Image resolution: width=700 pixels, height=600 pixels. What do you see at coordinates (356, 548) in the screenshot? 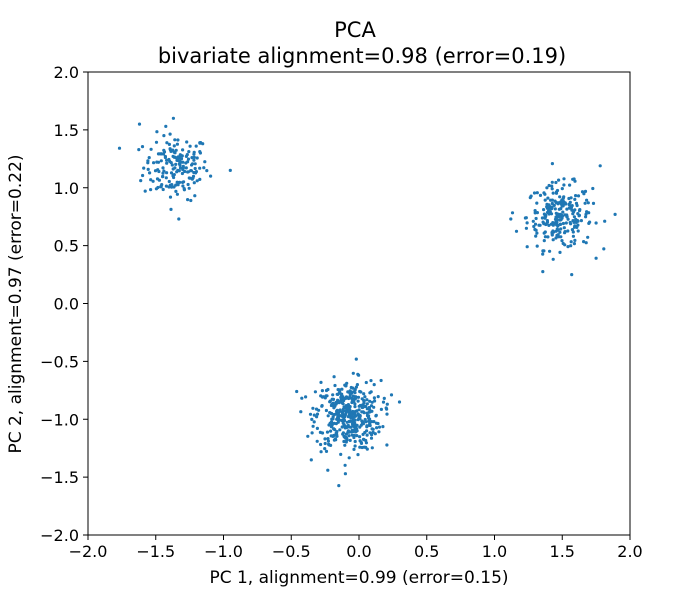
I see `x-axis-ticks: −2.0 −1.5 −1.0 −0.5 0.0 0.5 1.0 1.5 2.0` at bounding box center [356, 548].